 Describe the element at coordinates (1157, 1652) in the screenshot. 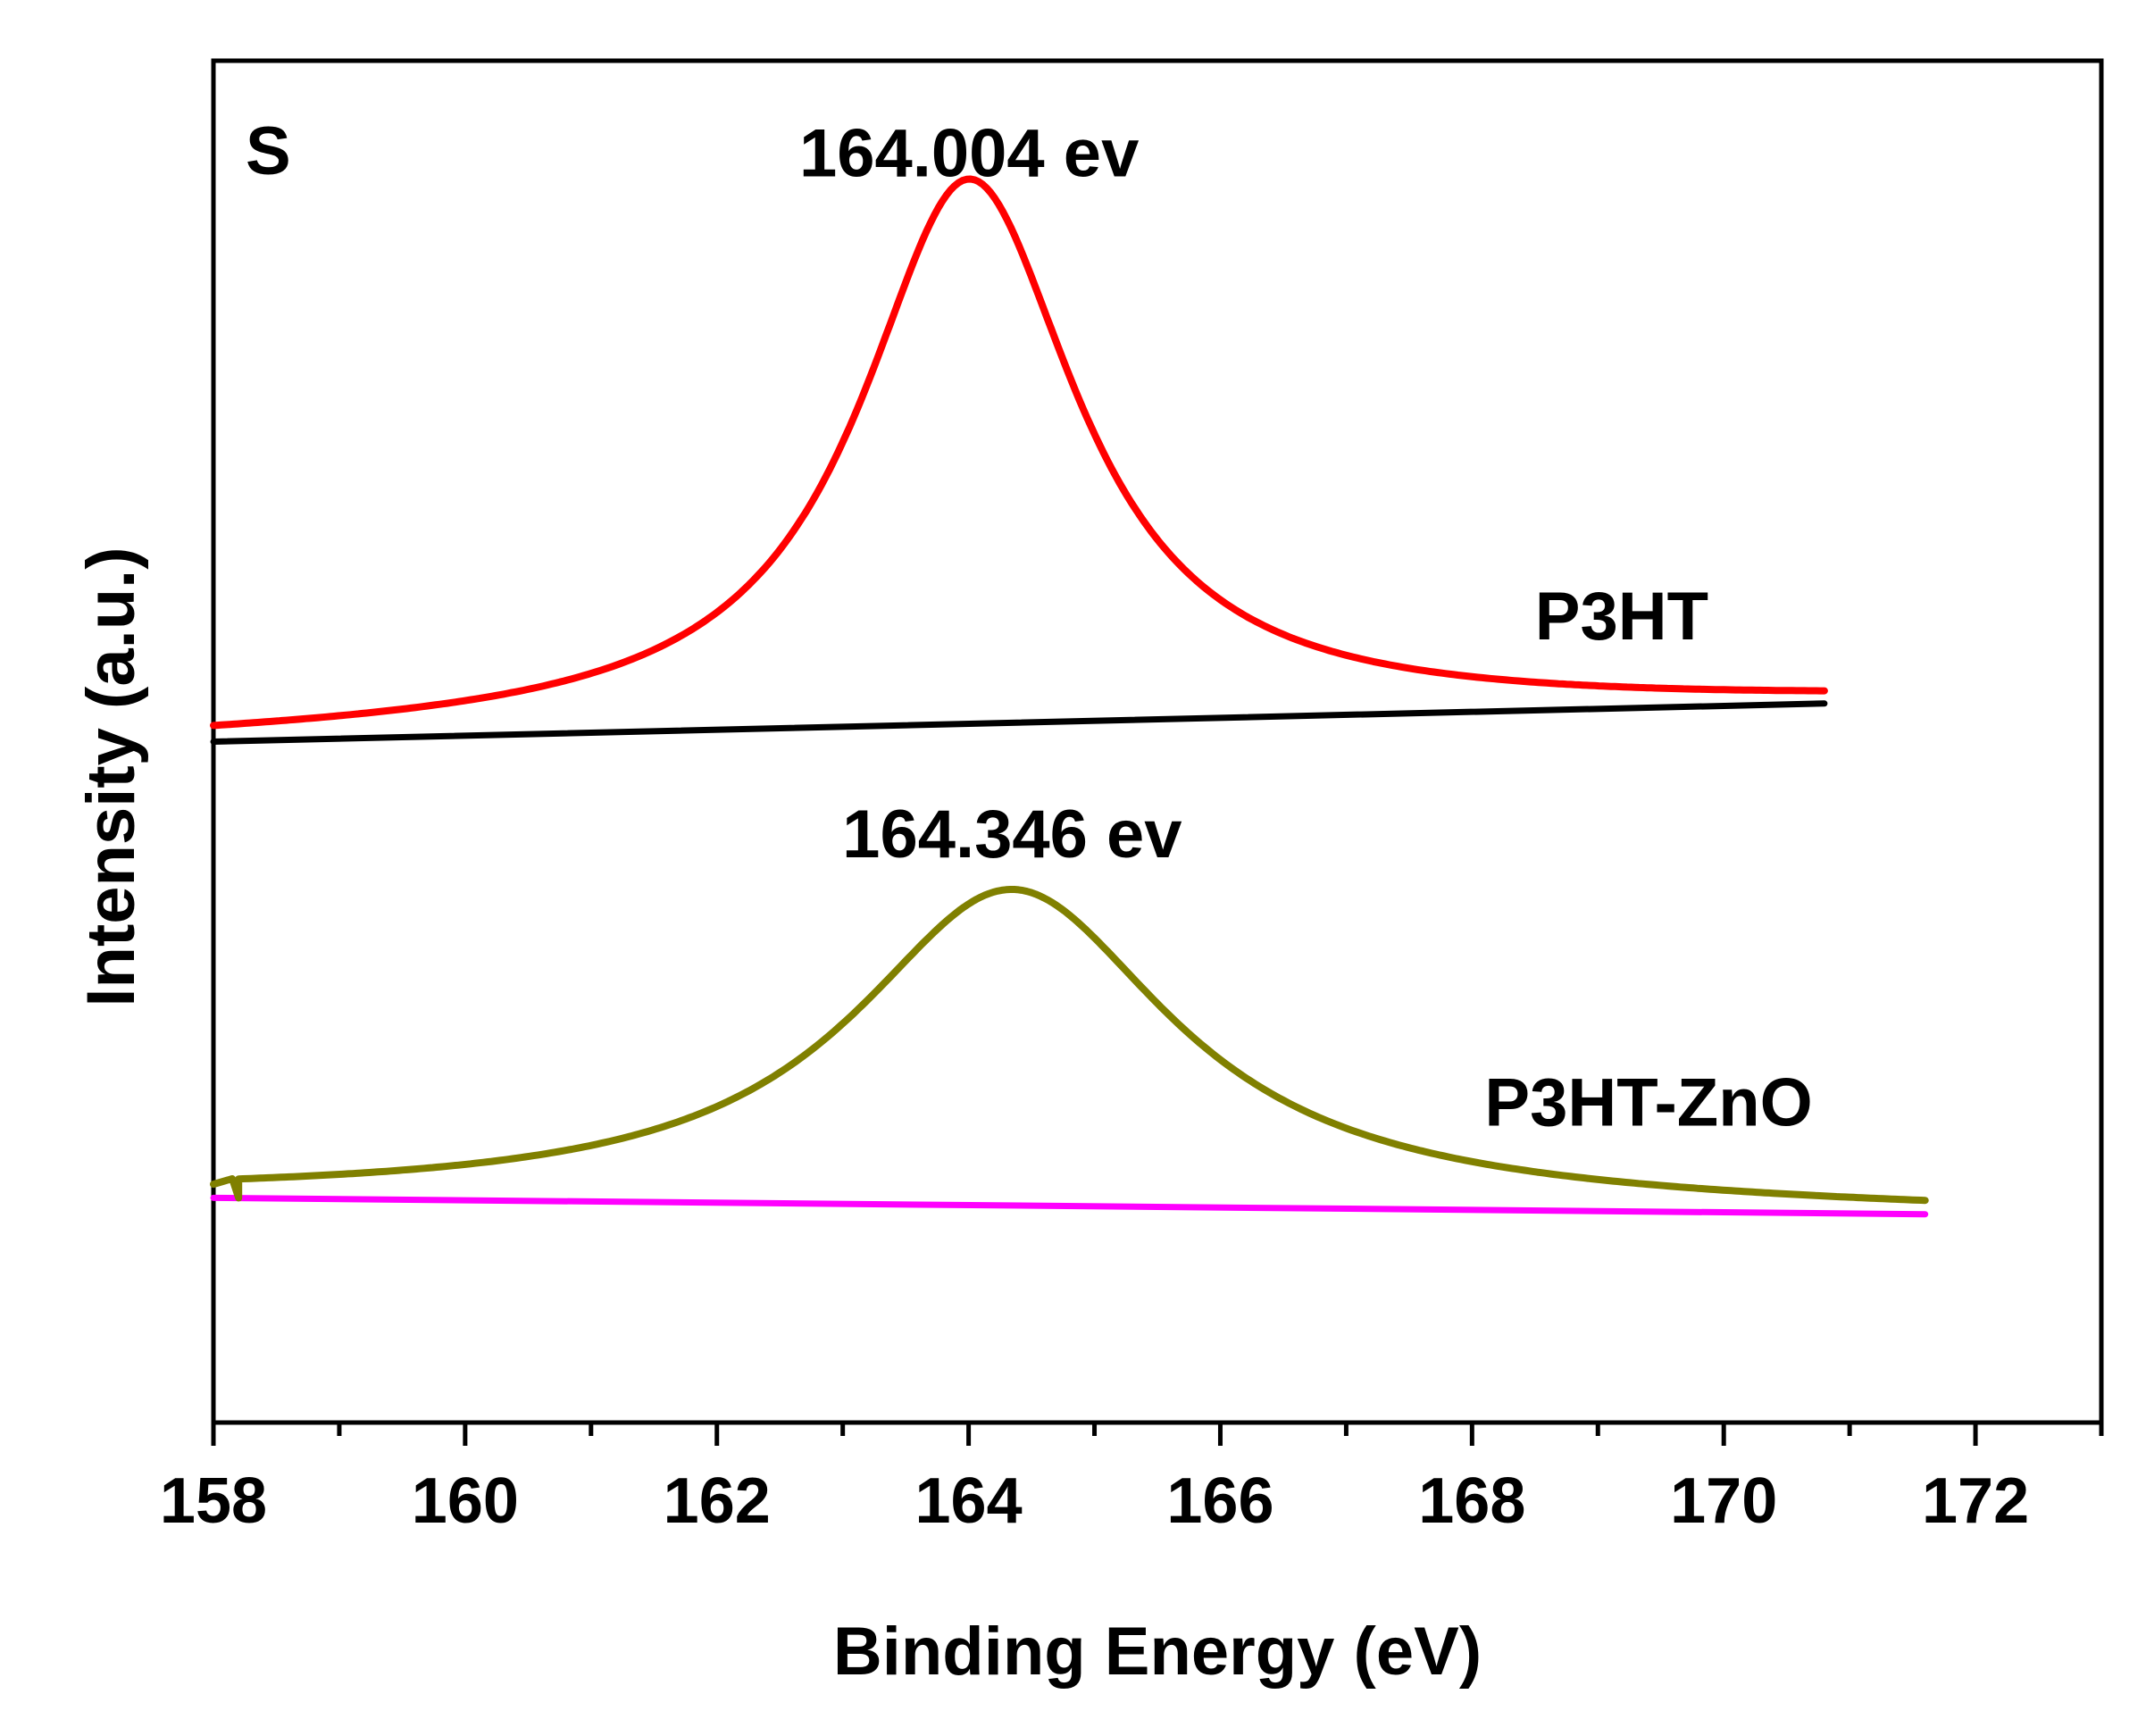

I see `x-axis-title: Binding Energy (eV)` at that location.